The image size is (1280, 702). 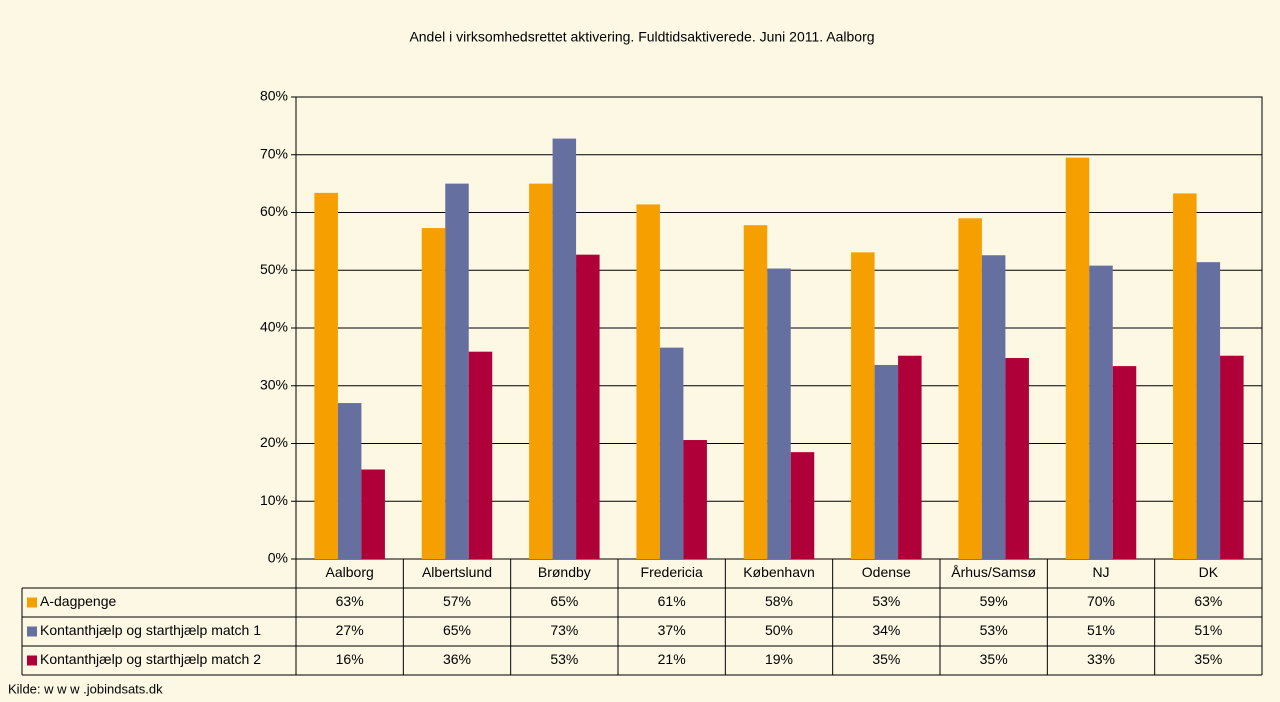 I want to click on table-cell: 34%, so click(x=886, y=630).